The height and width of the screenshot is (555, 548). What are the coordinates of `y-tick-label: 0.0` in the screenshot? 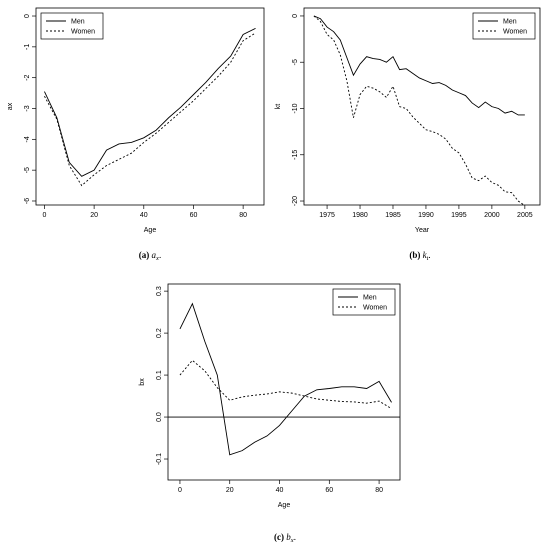 It's located at (159, 417).